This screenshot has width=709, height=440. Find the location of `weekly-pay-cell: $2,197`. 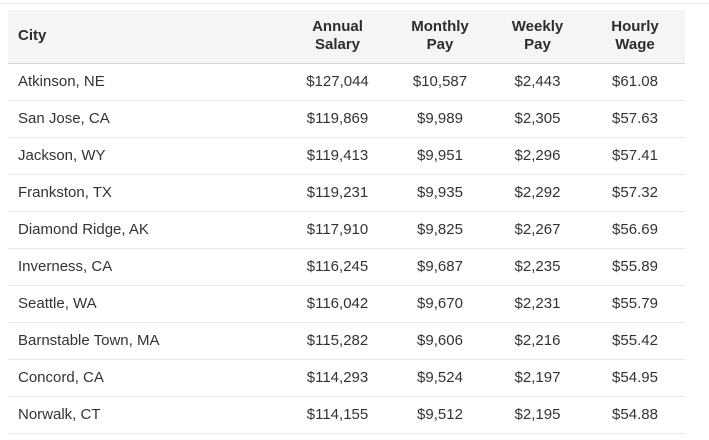

weekly-pay-cell: $2,197 is located at coordinates (537, 378).